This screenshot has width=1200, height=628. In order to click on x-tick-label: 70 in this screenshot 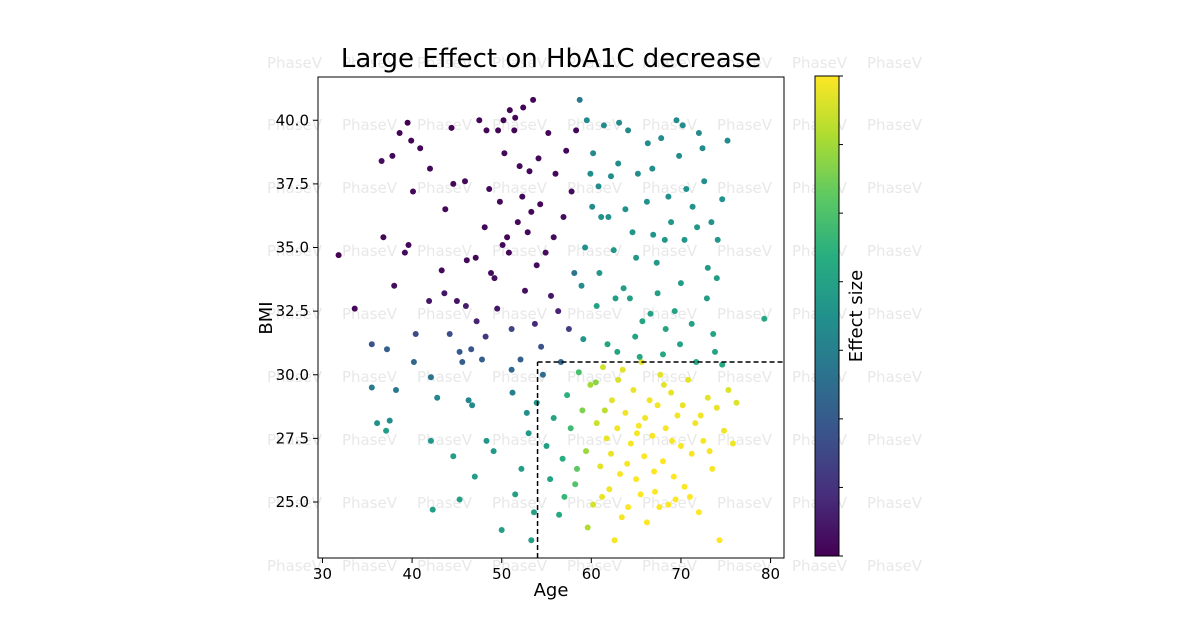, I will do `click(680, 574)`.